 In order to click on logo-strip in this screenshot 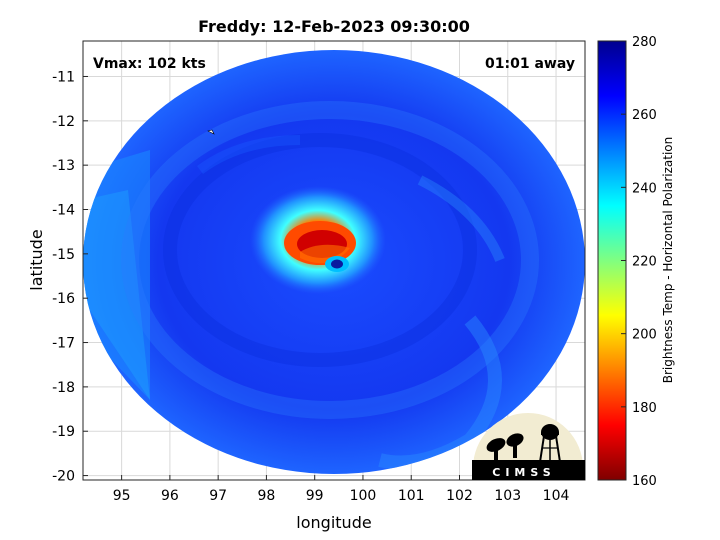, I will do `click(528, 470)`.